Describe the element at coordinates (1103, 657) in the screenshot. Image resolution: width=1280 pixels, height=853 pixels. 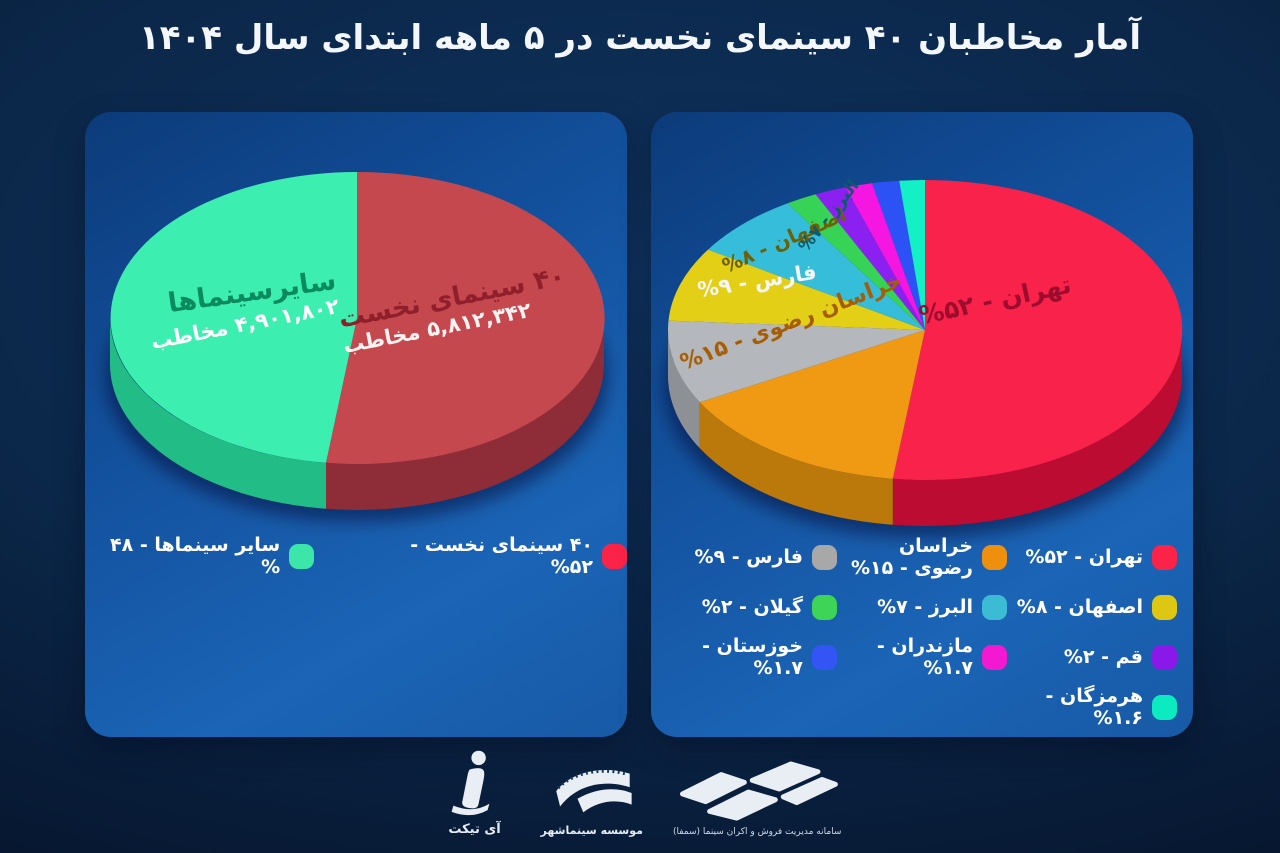
I see `legend-label: قم - ۲%` at that location.